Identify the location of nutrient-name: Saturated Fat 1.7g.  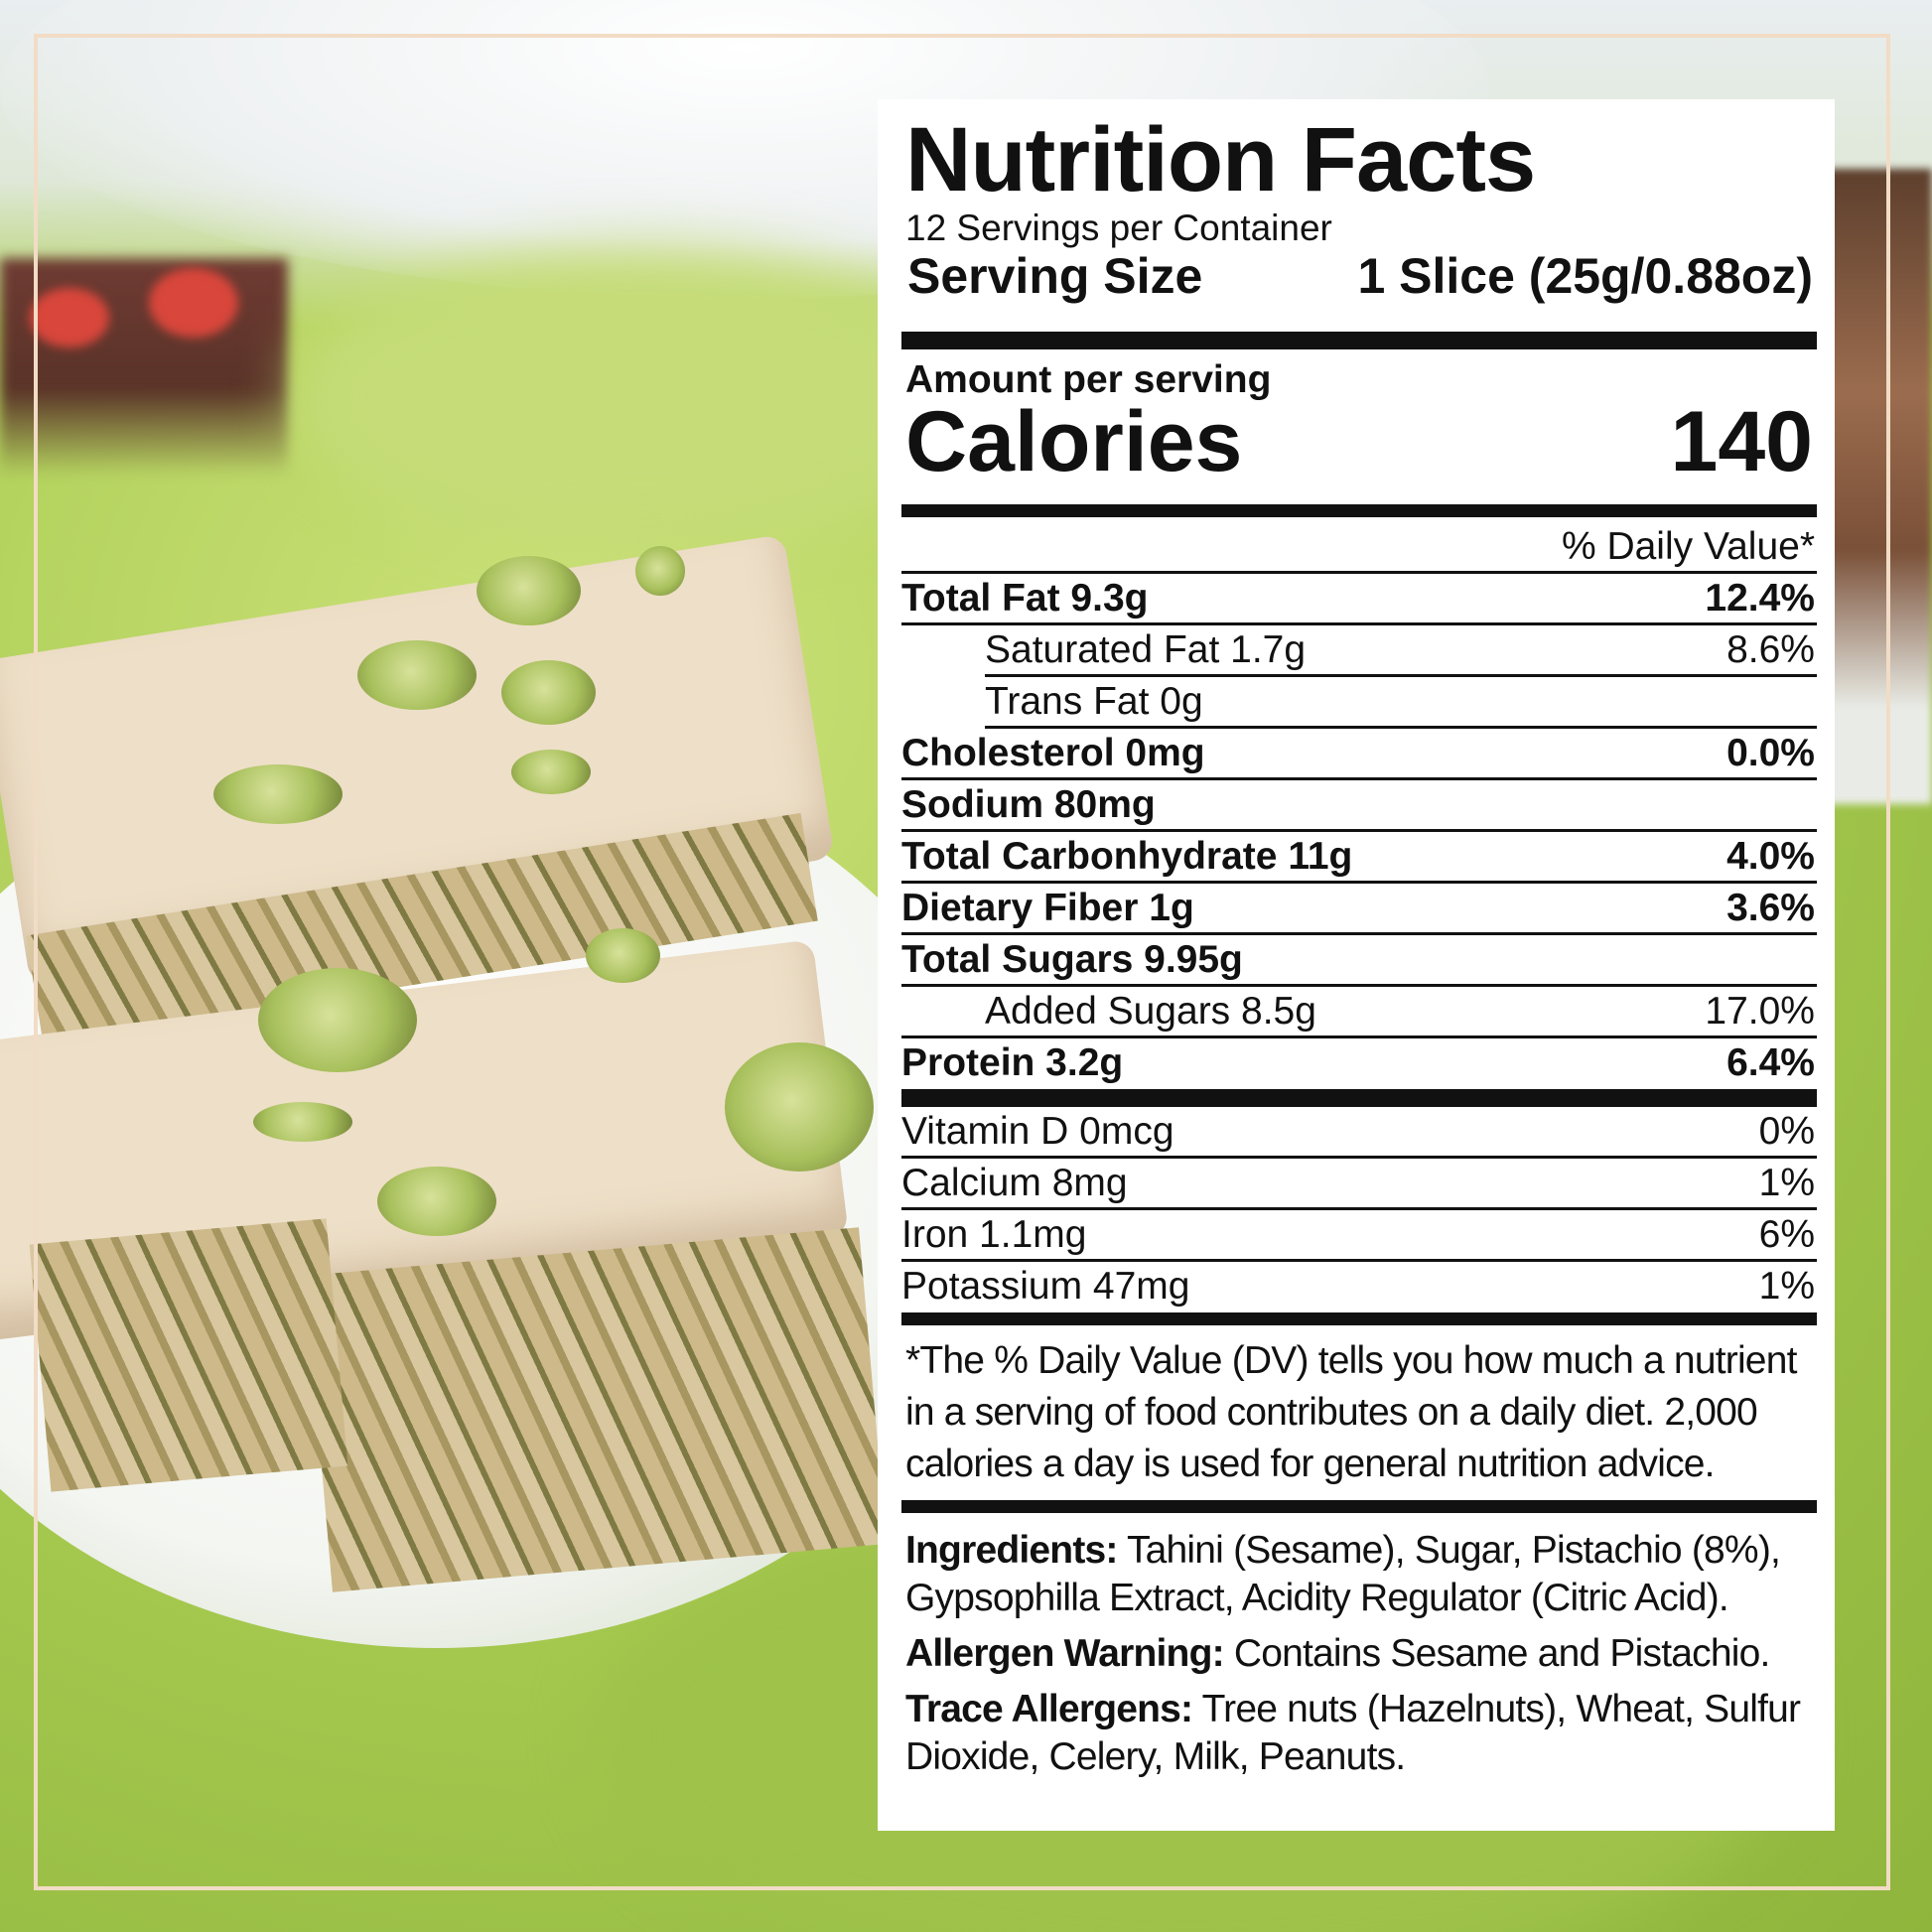
(1146, 650).